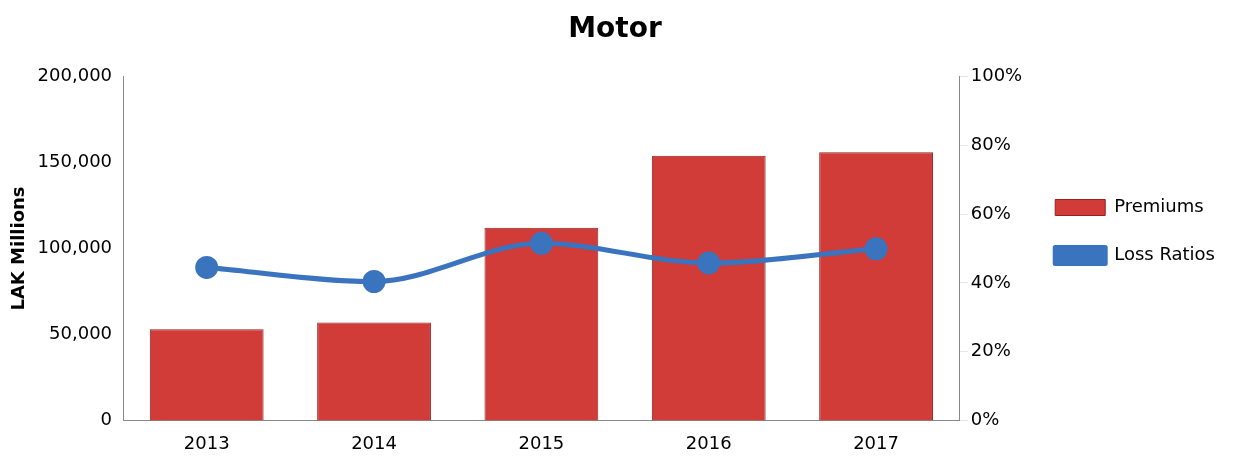 The height and width of the screenshot is (463, 1255). I want to click on legend-label: Premiums, so click(1159, 206).